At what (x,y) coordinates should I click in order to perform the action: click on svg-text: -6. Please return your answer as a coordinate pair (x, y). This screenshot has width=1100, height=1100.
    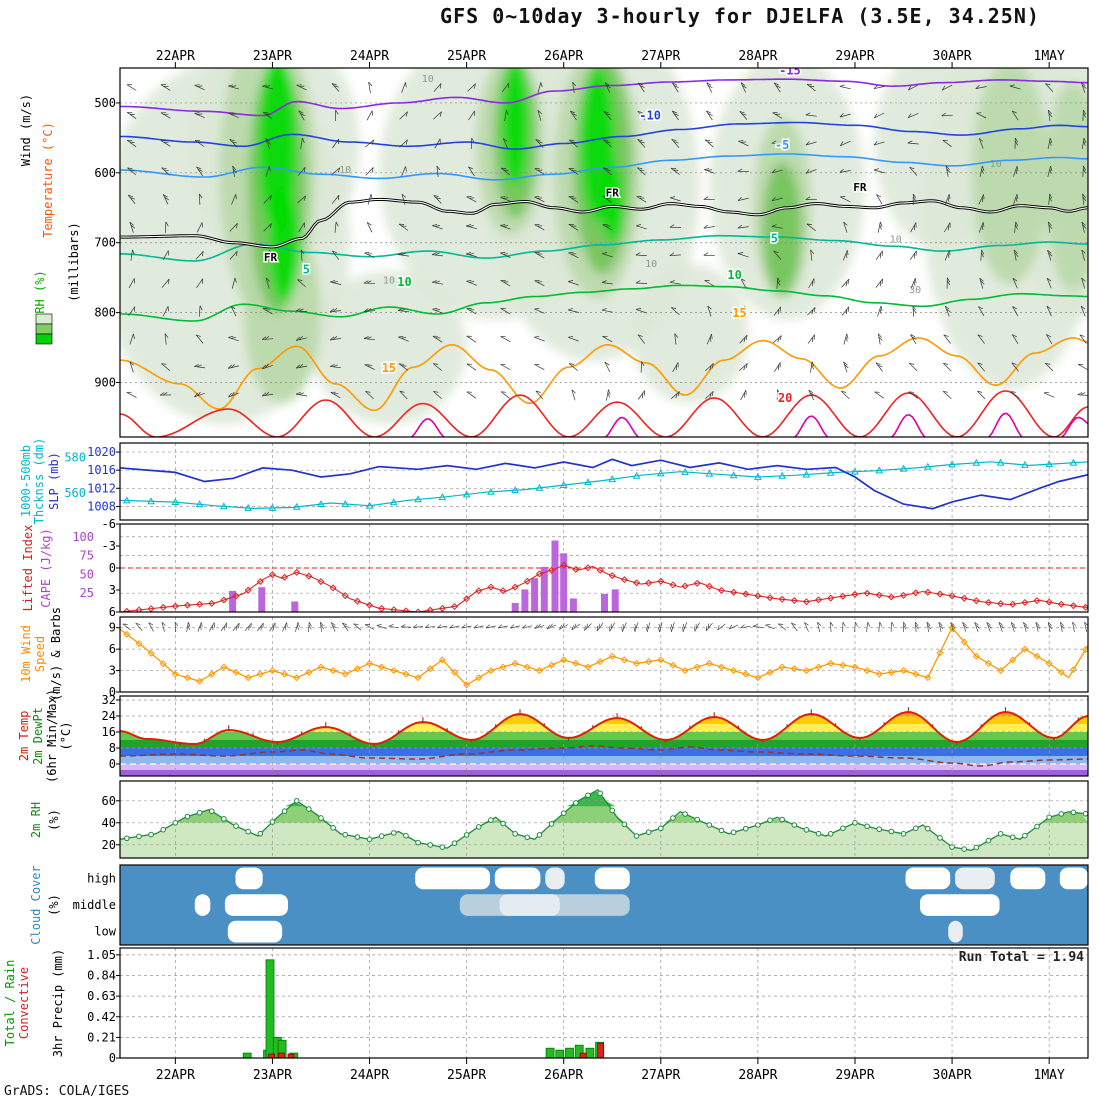
    Looking at the image, I should click on (109, 524).